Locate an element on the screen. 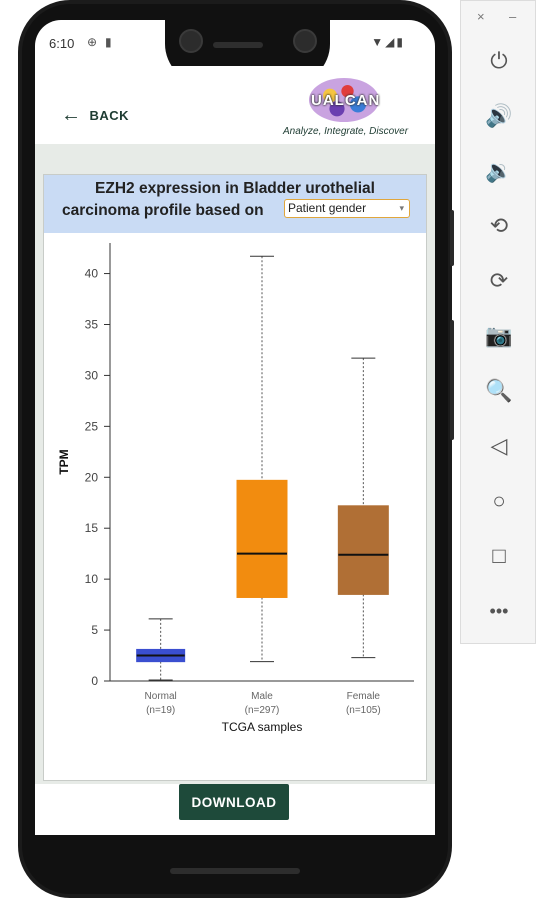  select-value: Patient gender is located at coordinates (327, 208).